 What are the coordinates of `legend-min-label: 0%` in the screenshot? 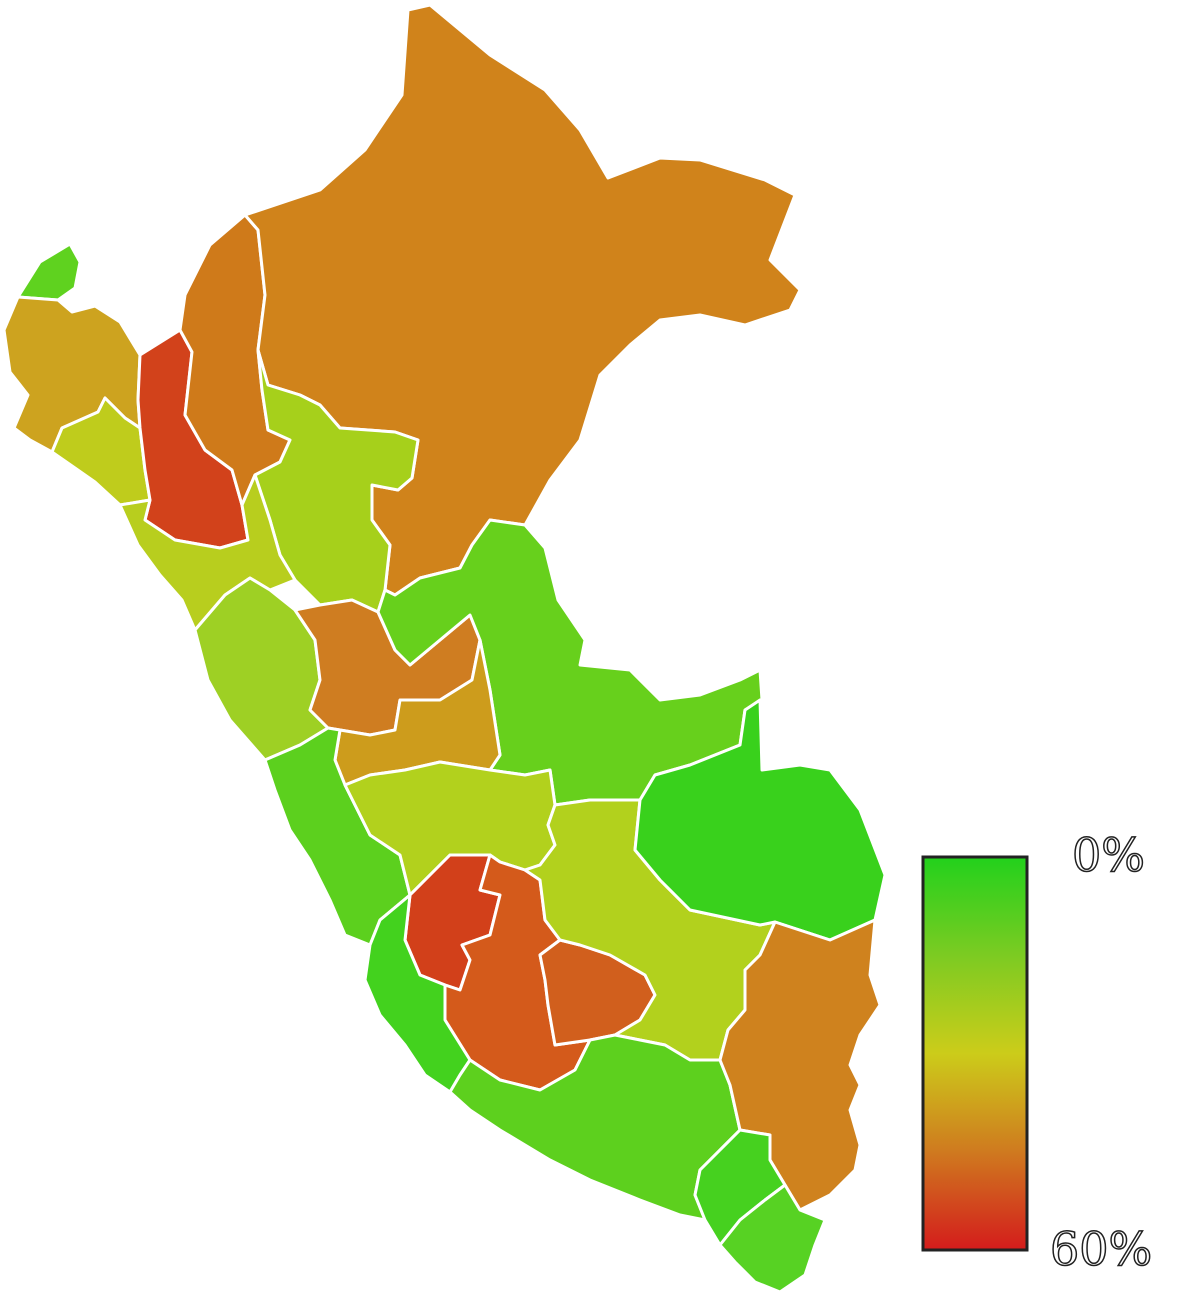 It's located at (1108, 855).